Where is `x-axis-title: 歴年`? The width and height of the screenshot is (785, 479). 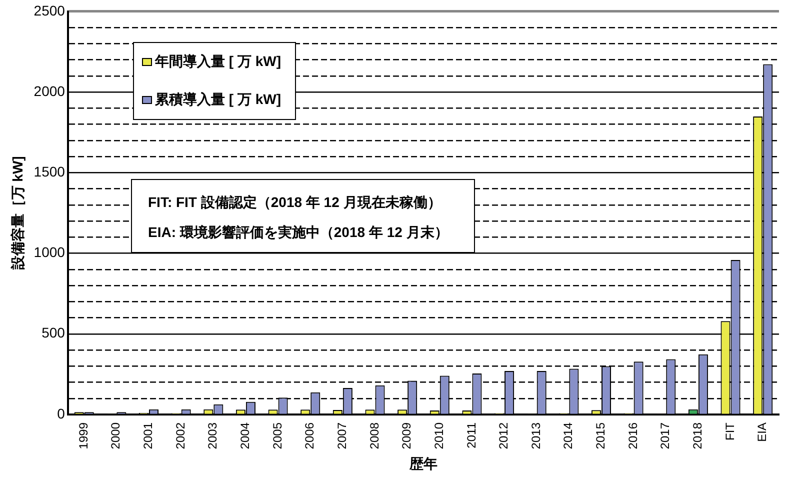 x-axis-title: 歴年 is located at coordinates (423, 463).